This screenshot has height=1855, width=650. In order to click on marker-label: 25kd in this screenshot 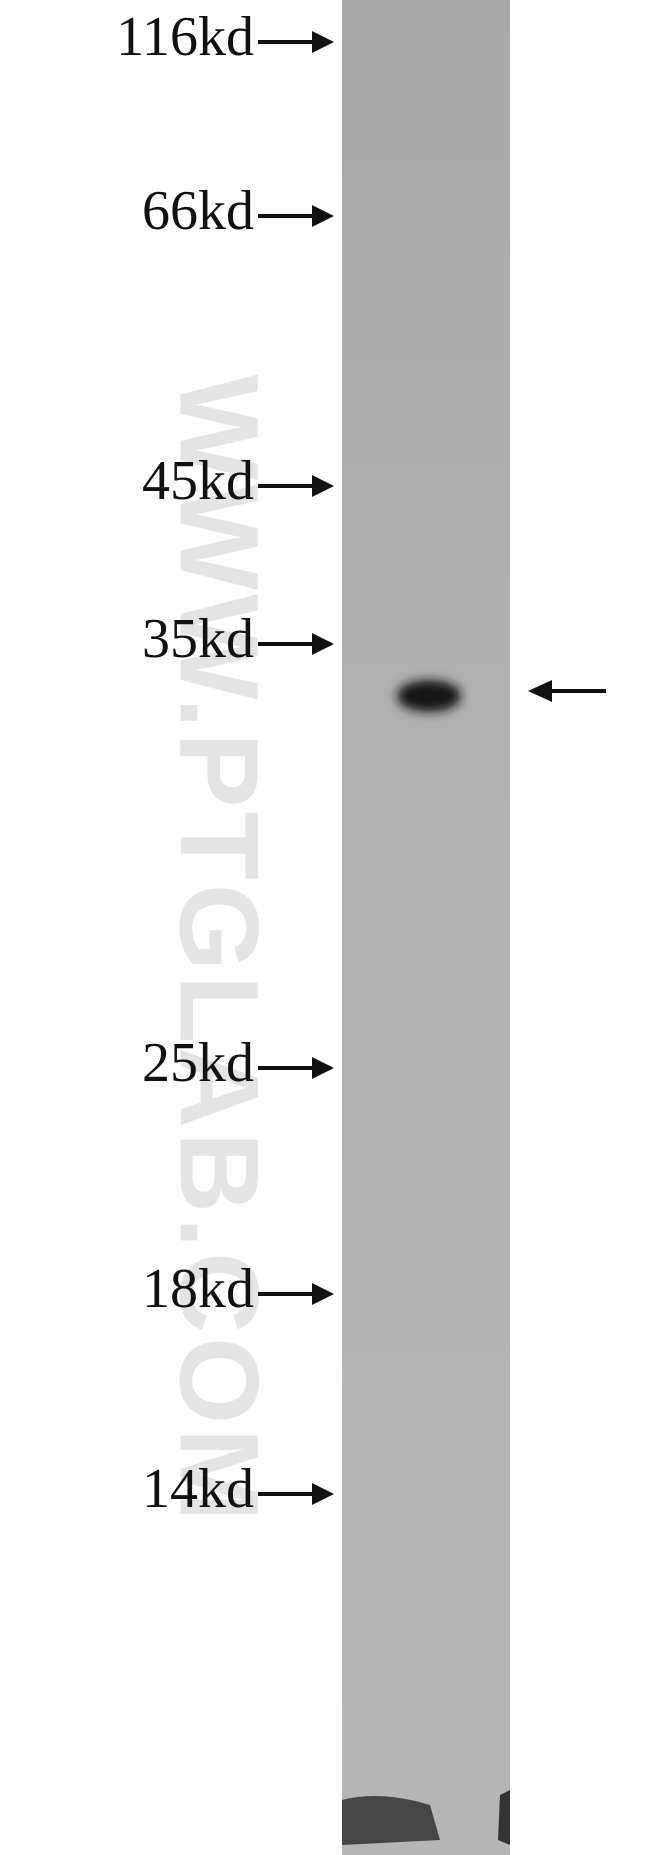, I will do `click(198, 1063)`.